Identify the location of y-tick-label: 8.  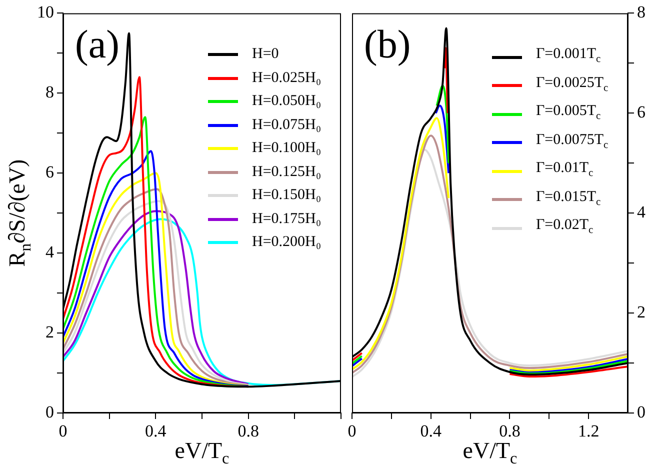
(50, 92).